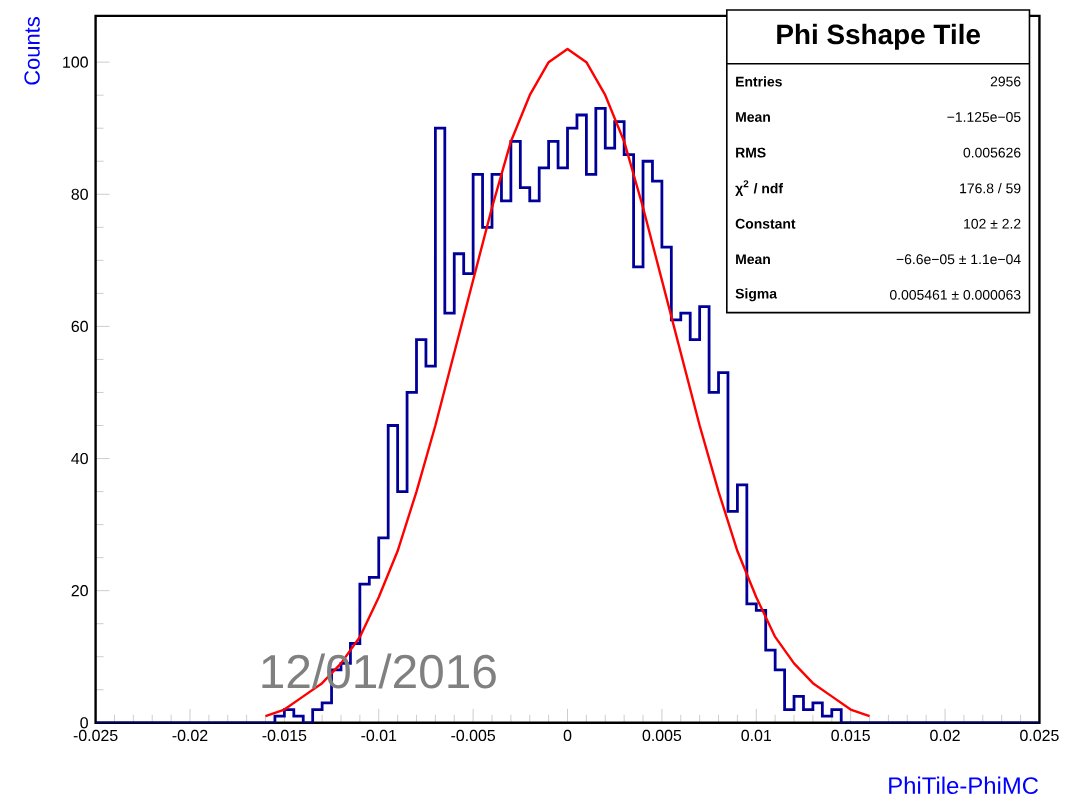 Image resolution: width=1066 pixels, height=802 pixels. Describe the element at coordinates (32, 50) in the screenshot. I see `y-axis-title: Counts` at that location.